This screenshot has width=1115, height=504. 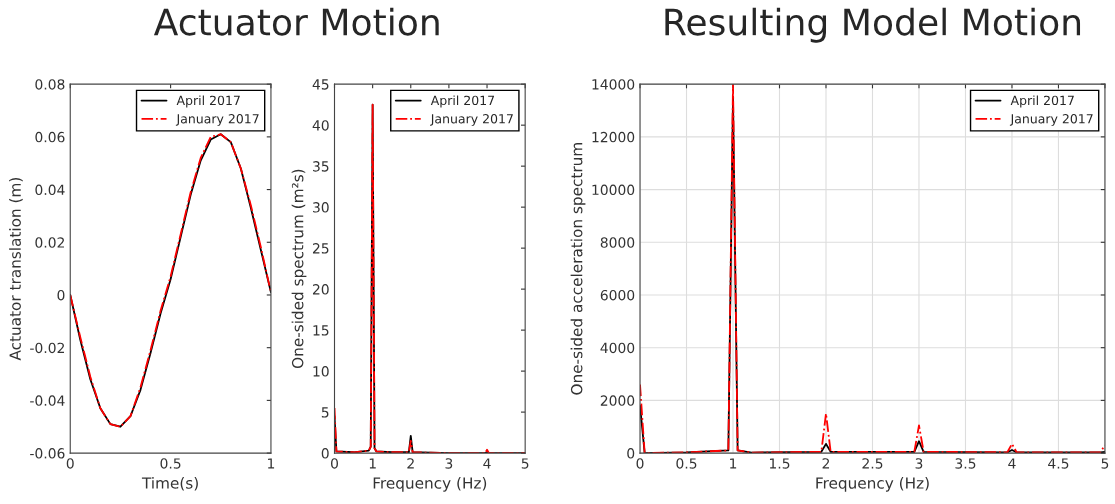 I want to click on y-tick-label: 0.06, so click(x=50, y=137).